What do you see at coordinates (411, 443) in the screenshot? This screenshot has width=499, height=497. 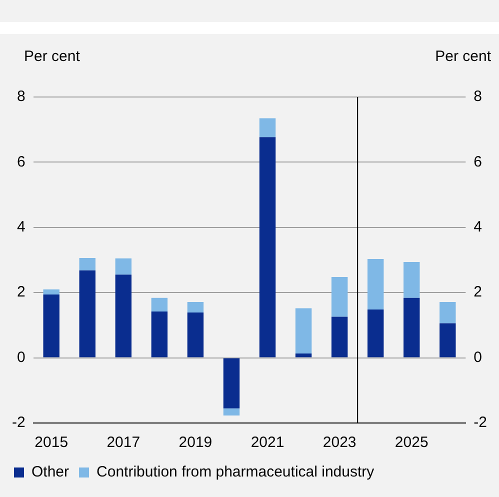 I see `x-tick-label: 2025` at bounding box center [411, 443].